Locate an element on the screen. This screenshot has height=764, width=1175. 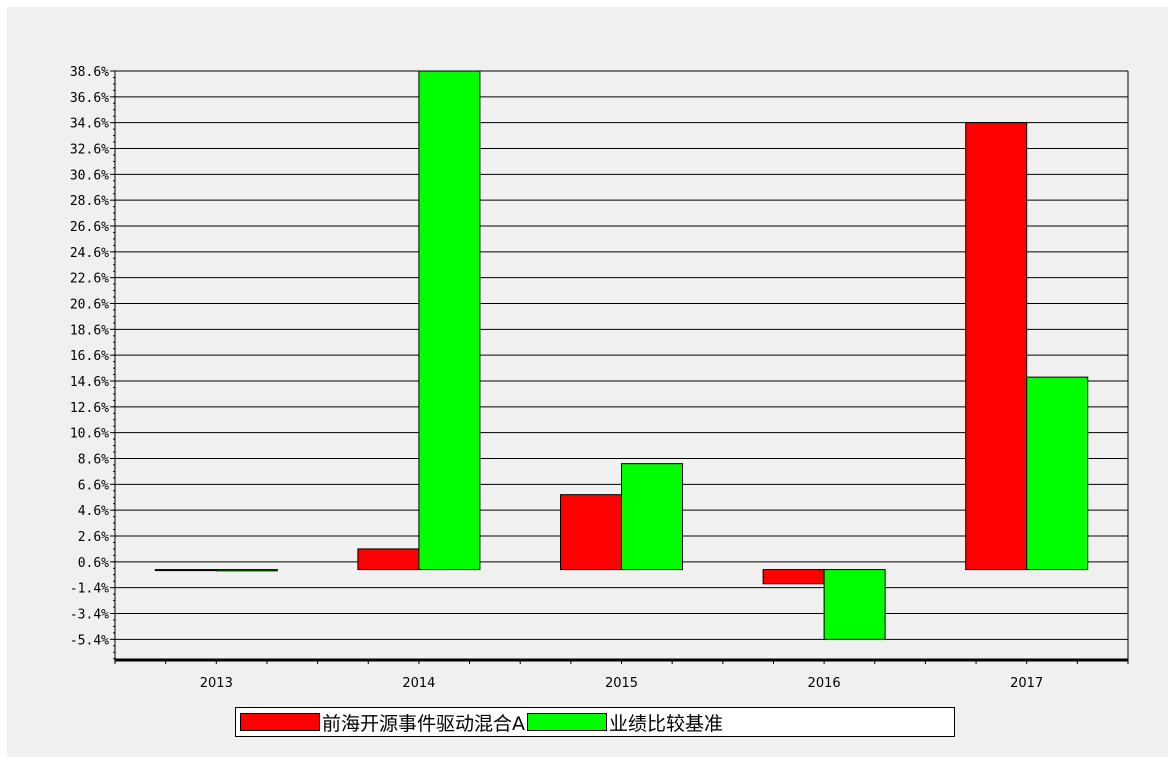
legend-item-fund: 前海开源事件驱动混合A is located at coordinates (383, 722).